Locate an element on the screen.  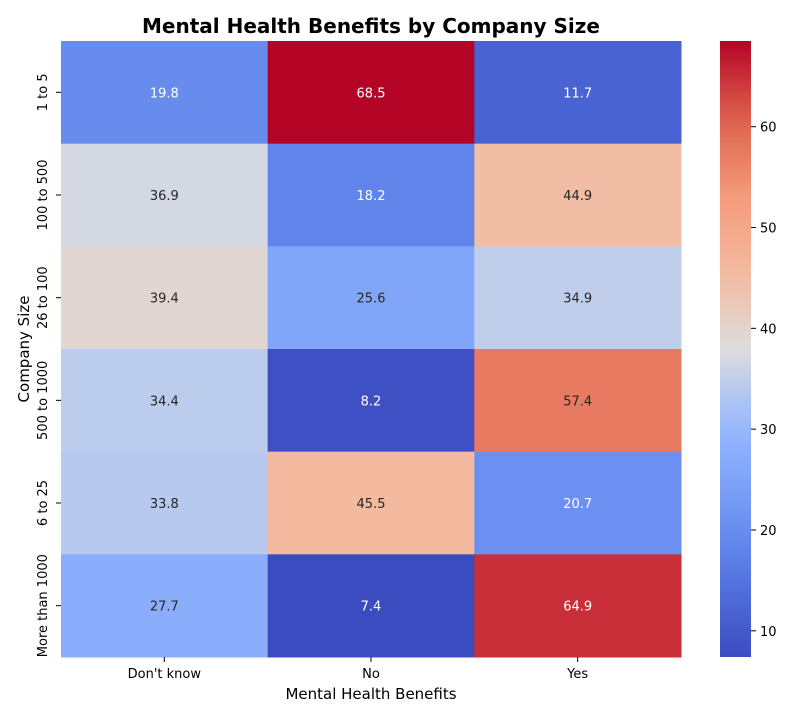
cell-value-label: 27.7 is located at coordinates (164, 607).